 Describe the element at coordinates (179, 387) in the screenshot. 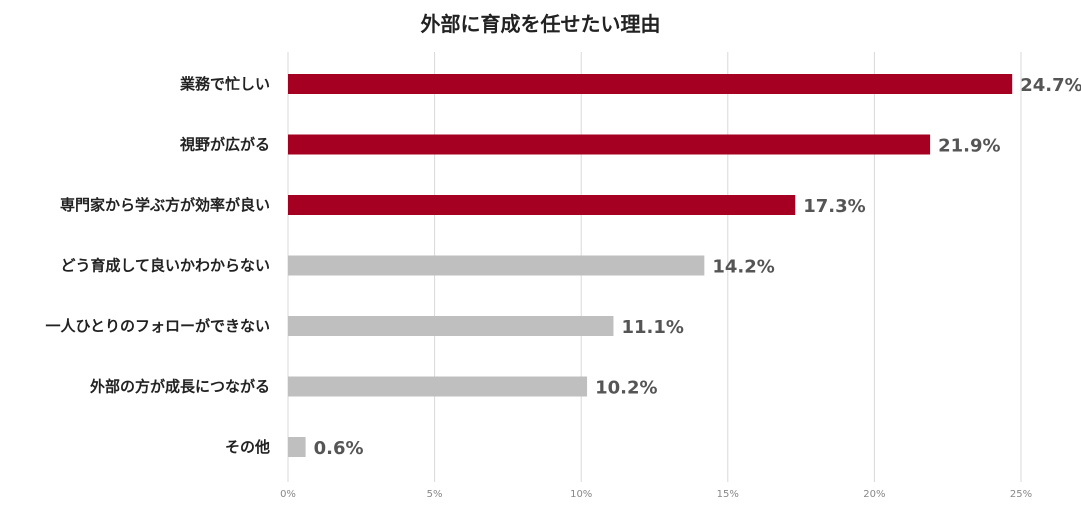

I see `category-label: 外部の方が成長につながる` at that location.